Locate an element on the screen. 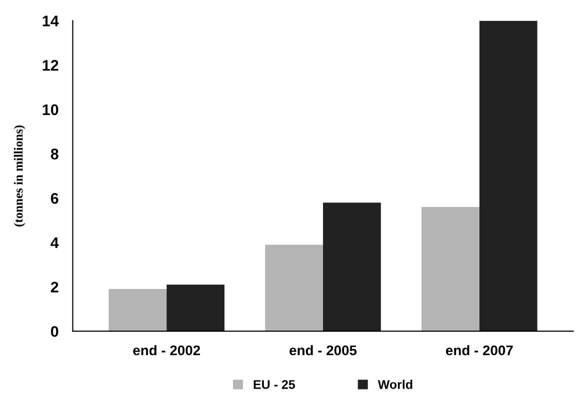 The height and width of the screenshot is (414, 582). y-tick-label: 8 is located at coordinates (54, 154).